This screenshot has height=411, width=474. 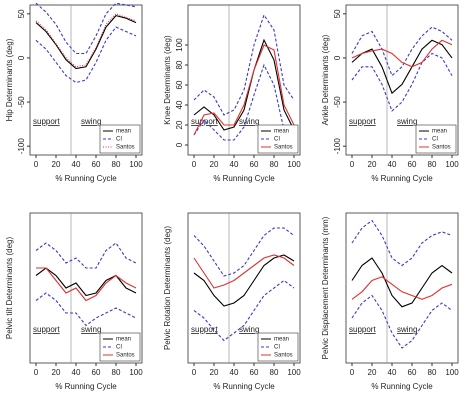 I want to click on y-tick-label: 80, so click(x=179, y=64).